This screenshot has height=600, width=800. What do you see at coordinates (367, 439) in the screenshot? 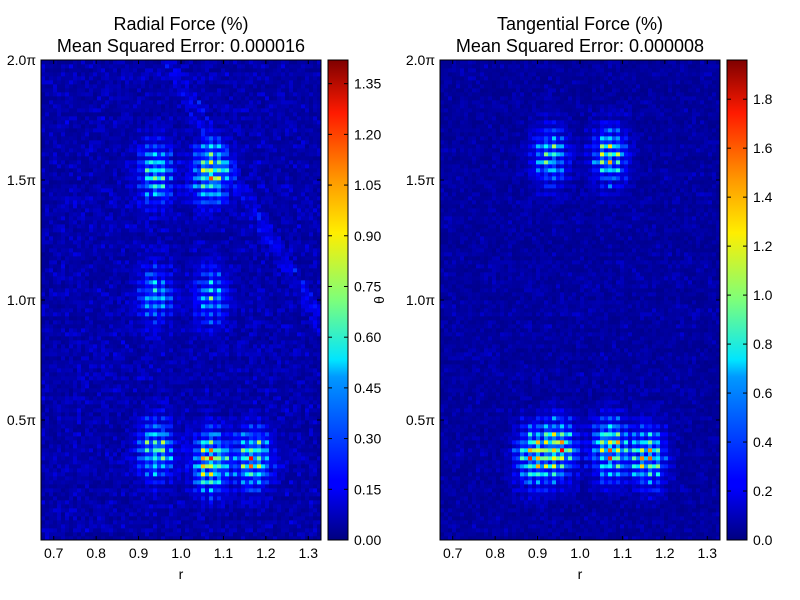
I see `colorbar-tick-label: 0.30` at bounding box center [367, 439].